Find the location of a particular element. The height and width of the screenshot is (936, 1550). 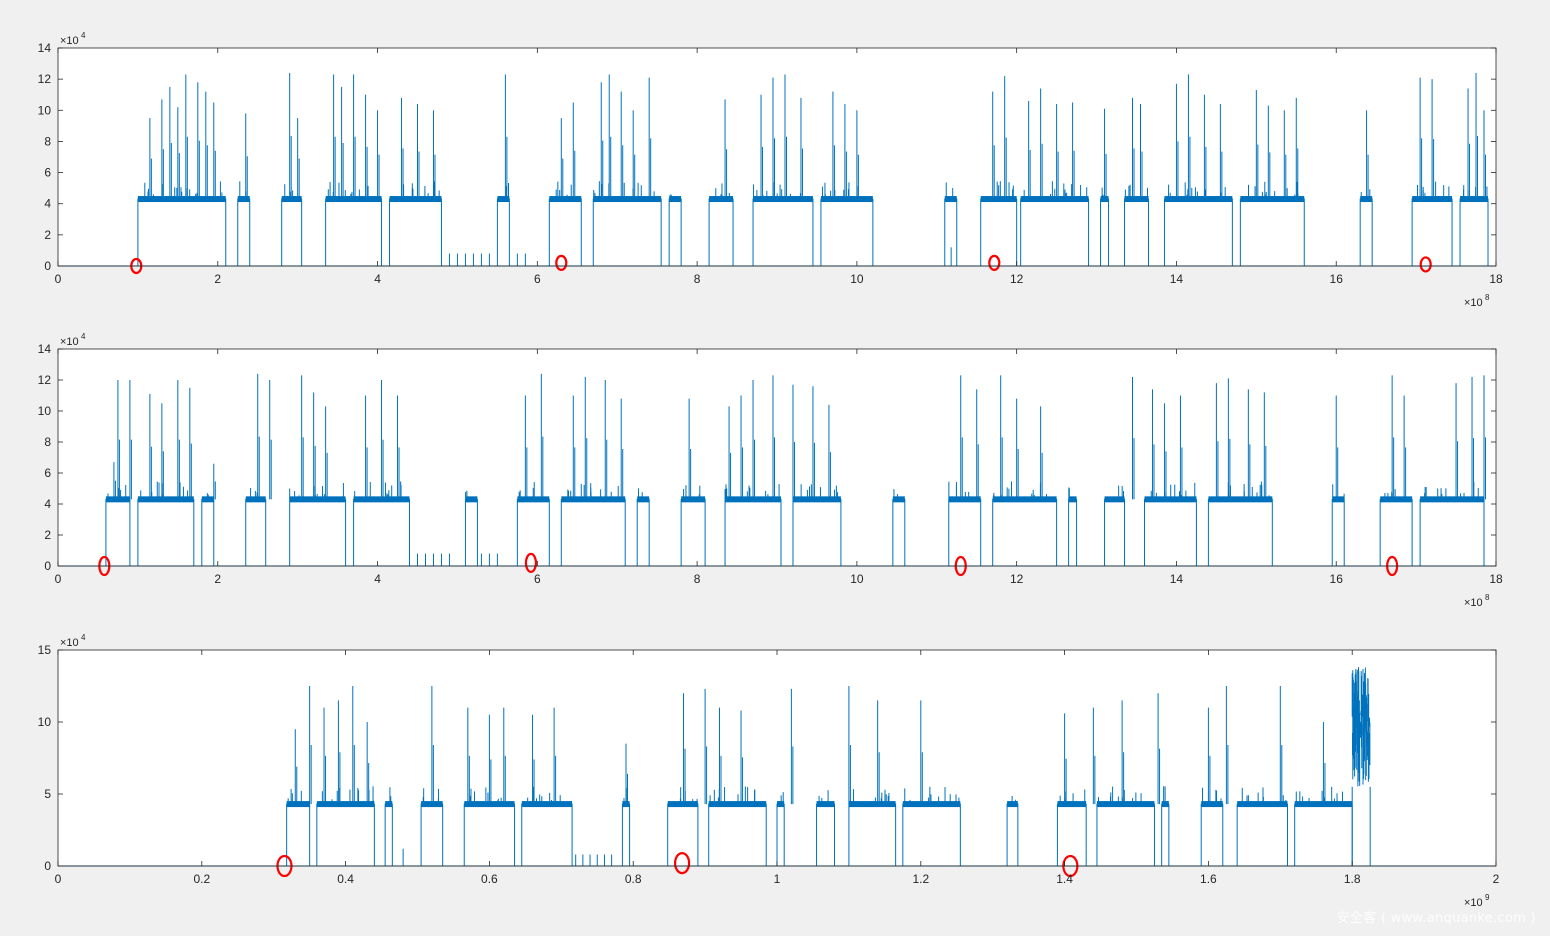

x-tick-label: 1.6 is located at coordinates (1208, 879).